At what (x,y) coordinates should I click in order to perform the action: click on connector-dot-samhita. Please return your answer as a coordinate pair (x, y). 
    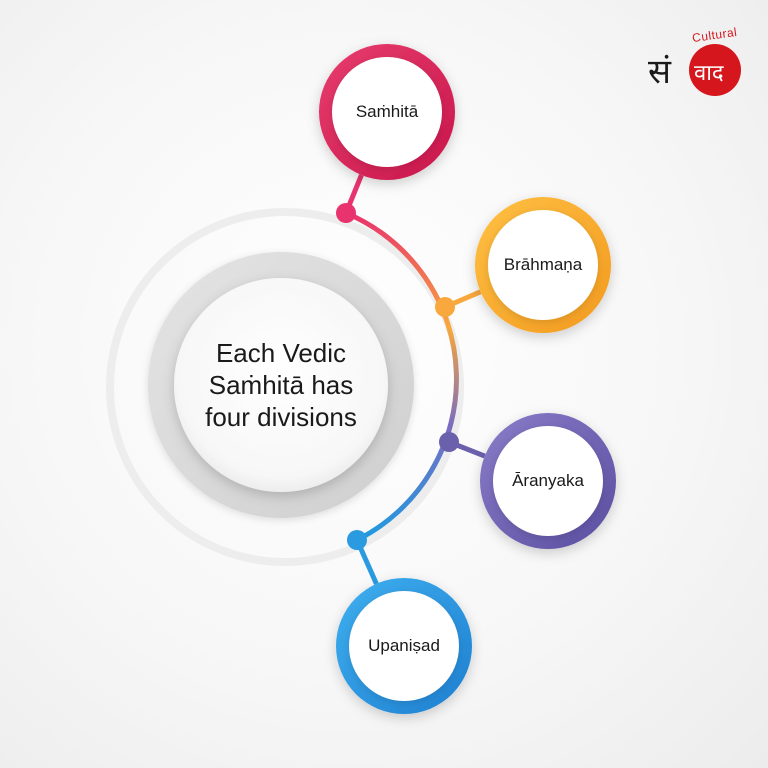
    Looking at the image, I should click on (346, 213).